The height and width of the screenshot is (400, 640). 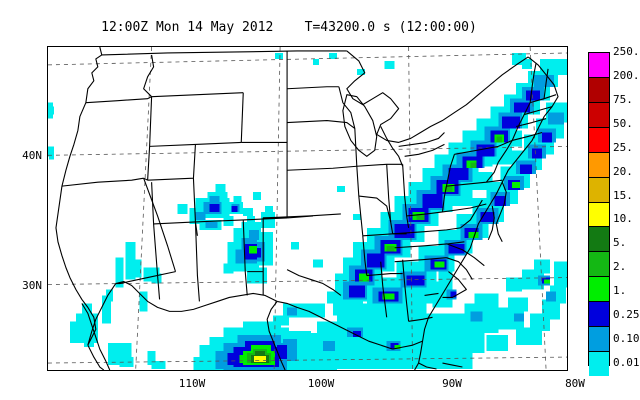 What do you see at coordinates (623, 123) in the screenshot?
I see `colorbar-tick-label: 50.` at bounding box center [623, 123].